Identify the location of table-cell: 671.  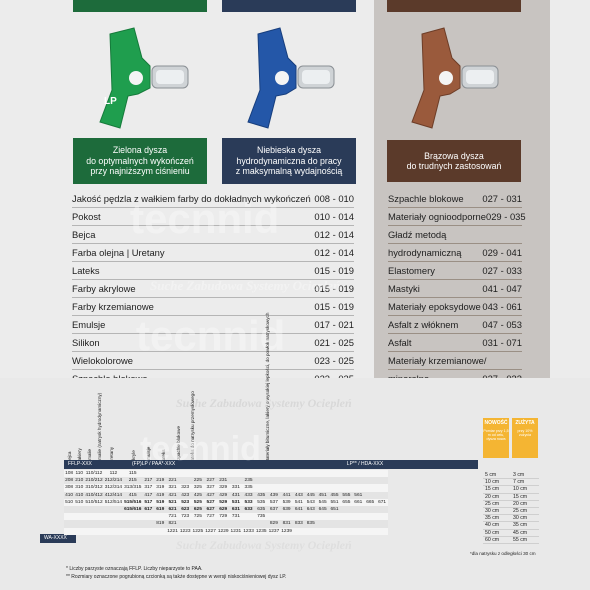
(382, 502).